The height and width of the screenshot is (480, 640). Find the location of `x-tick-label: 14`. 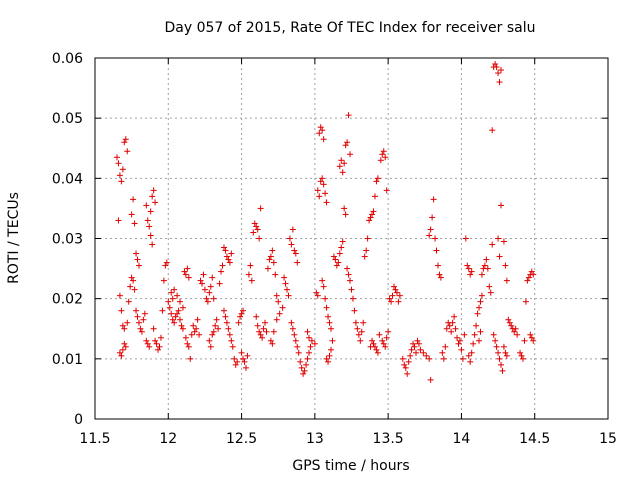

x-tick-label: 14 is located at coordinates (462, 439).